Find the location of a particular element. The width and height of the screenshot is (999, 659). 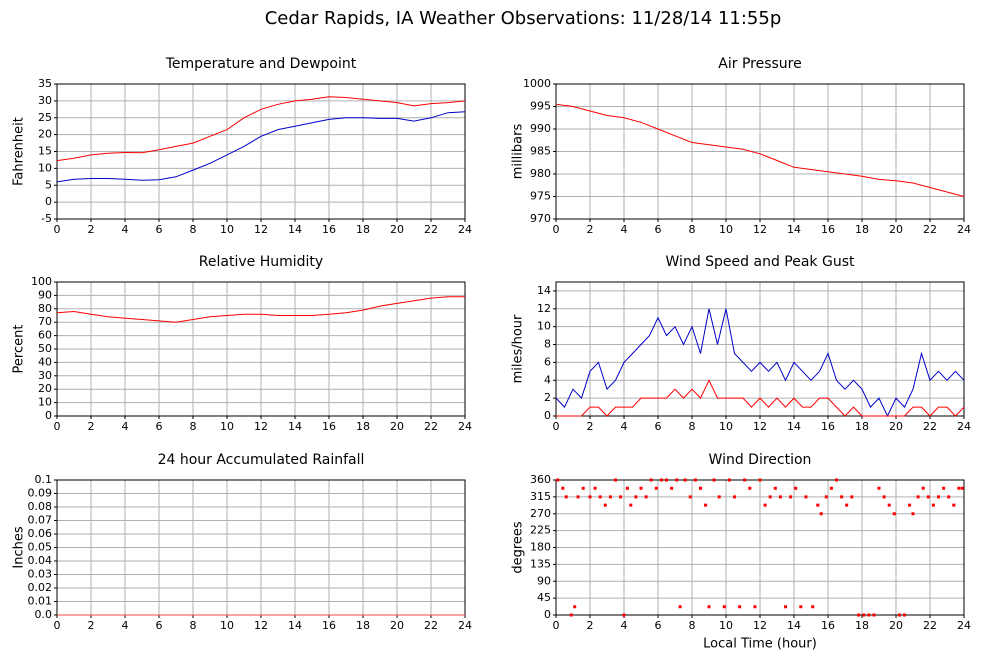

panel-title: 24 hour Accumulated Rainfall is located at coordinates (261, 460).